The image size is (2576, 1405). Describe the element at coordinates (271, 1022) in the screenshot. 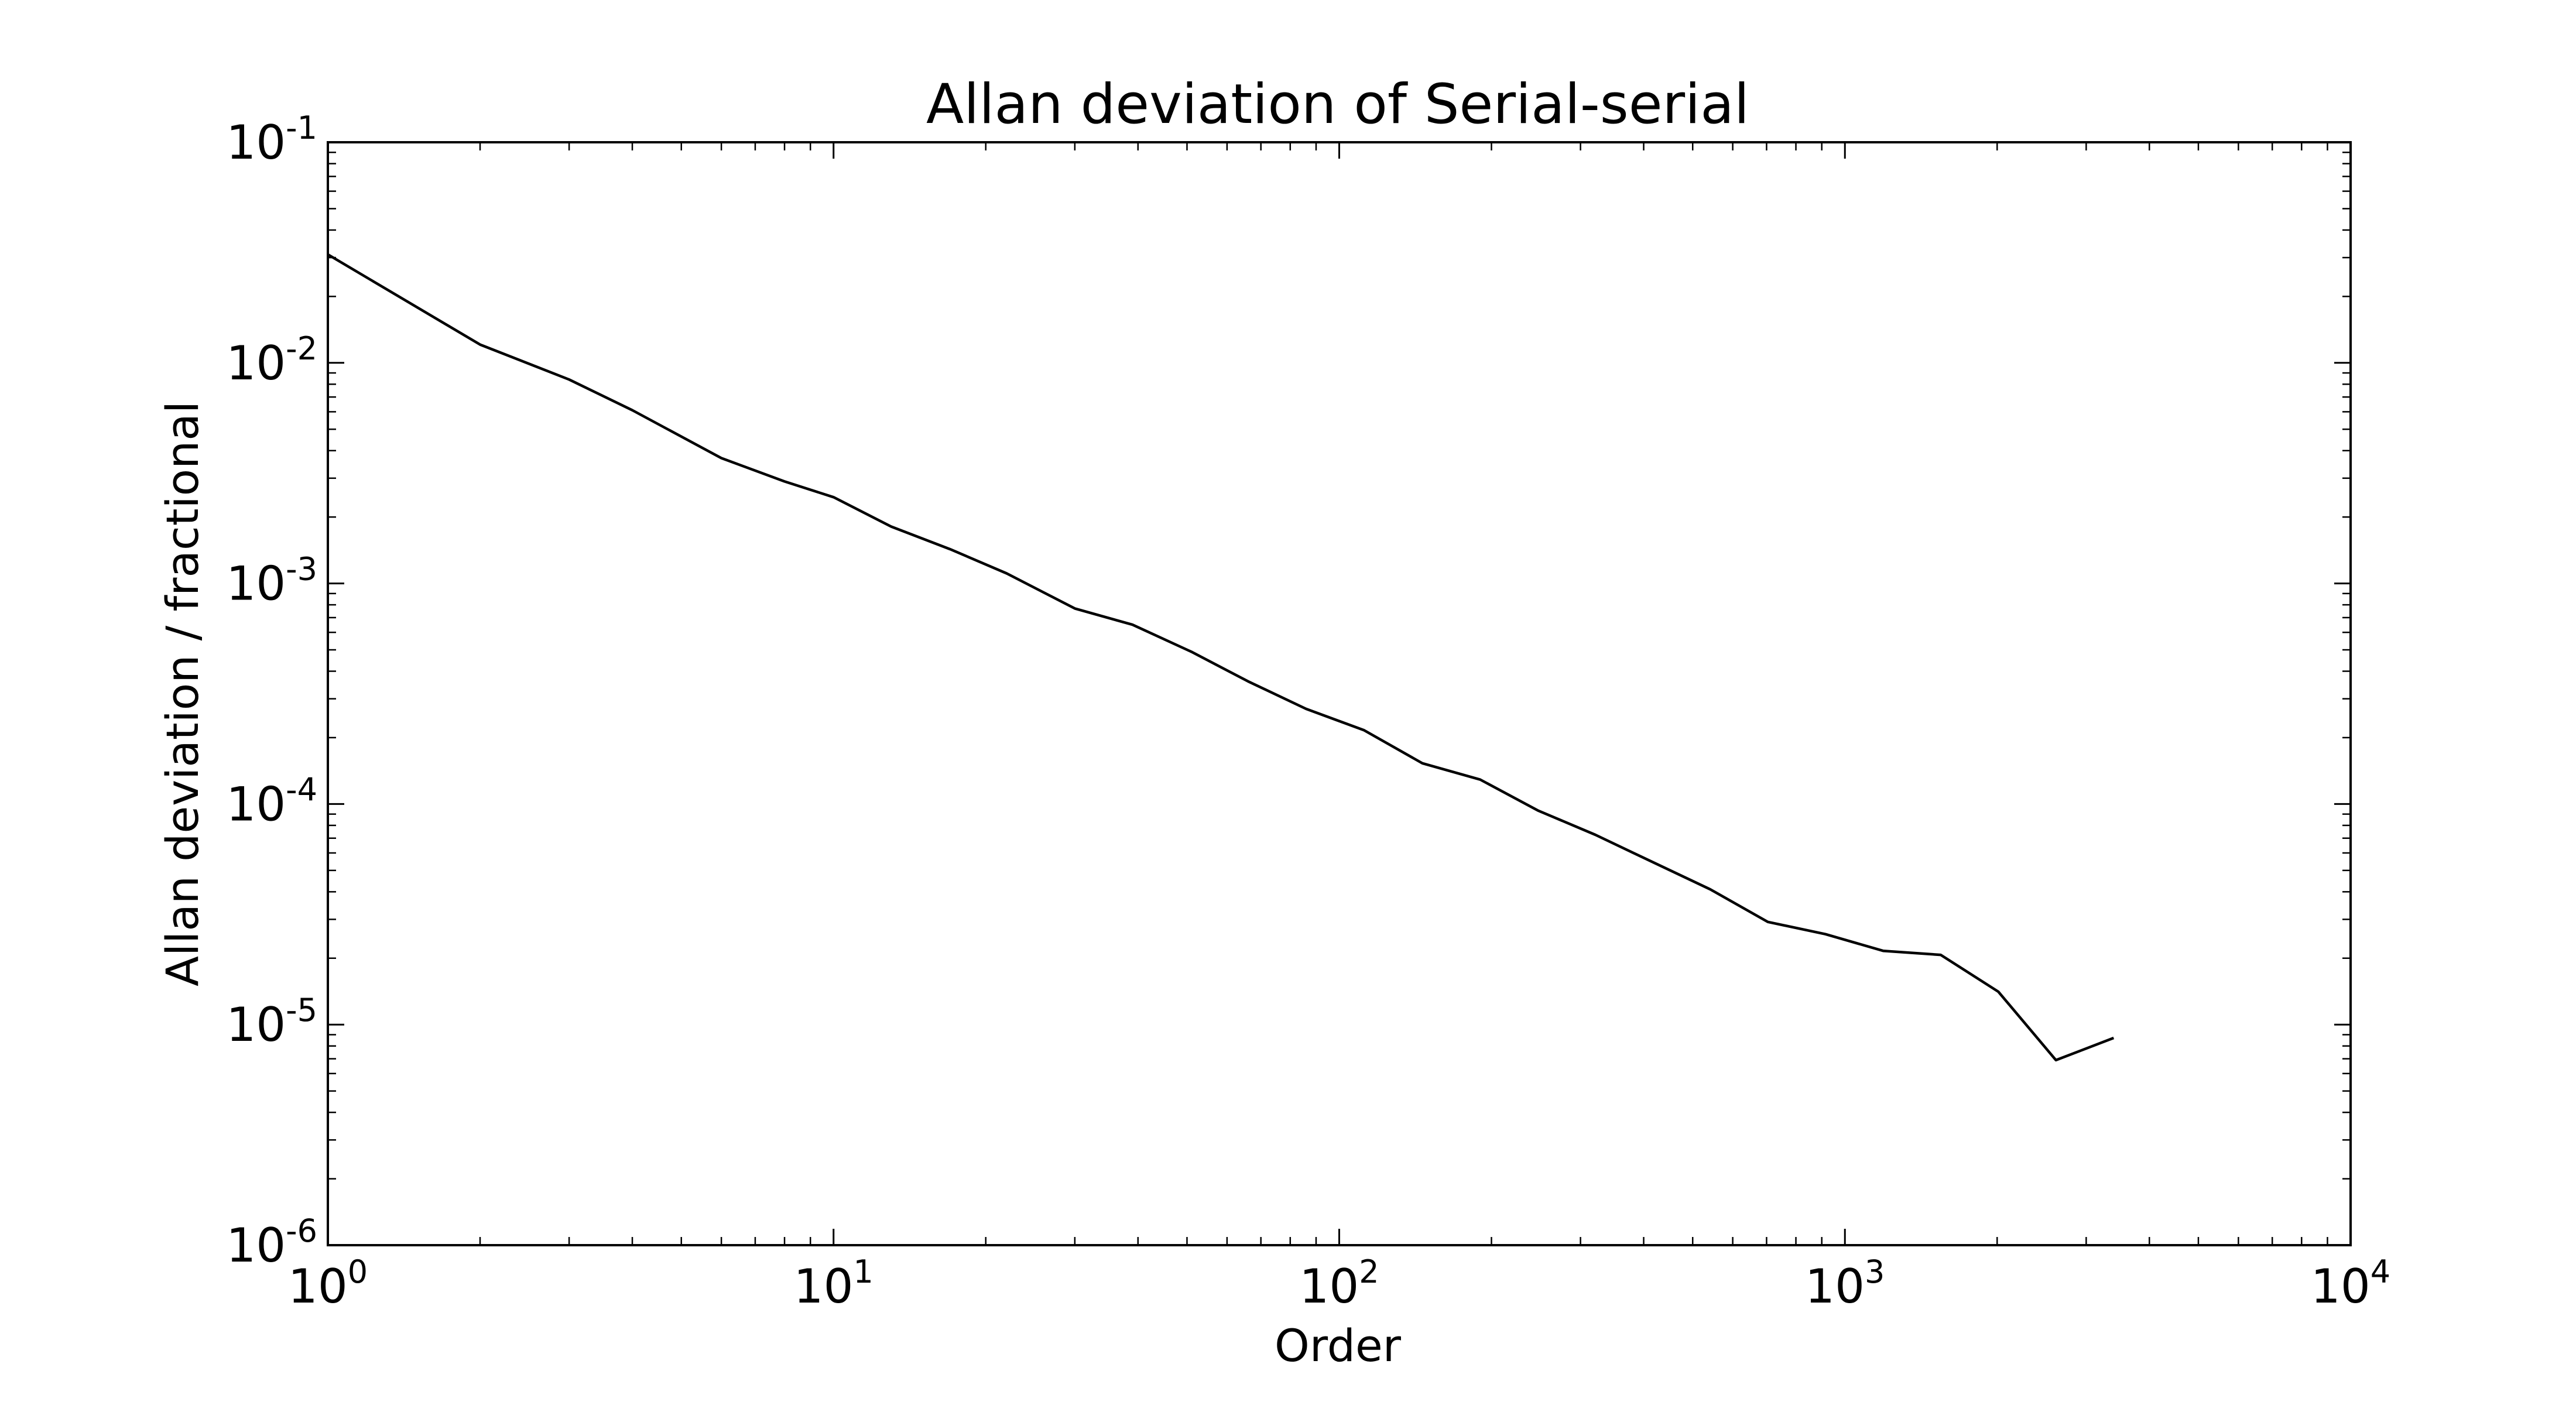

I see `y-tick-label: 10⁻⁵` at that location.